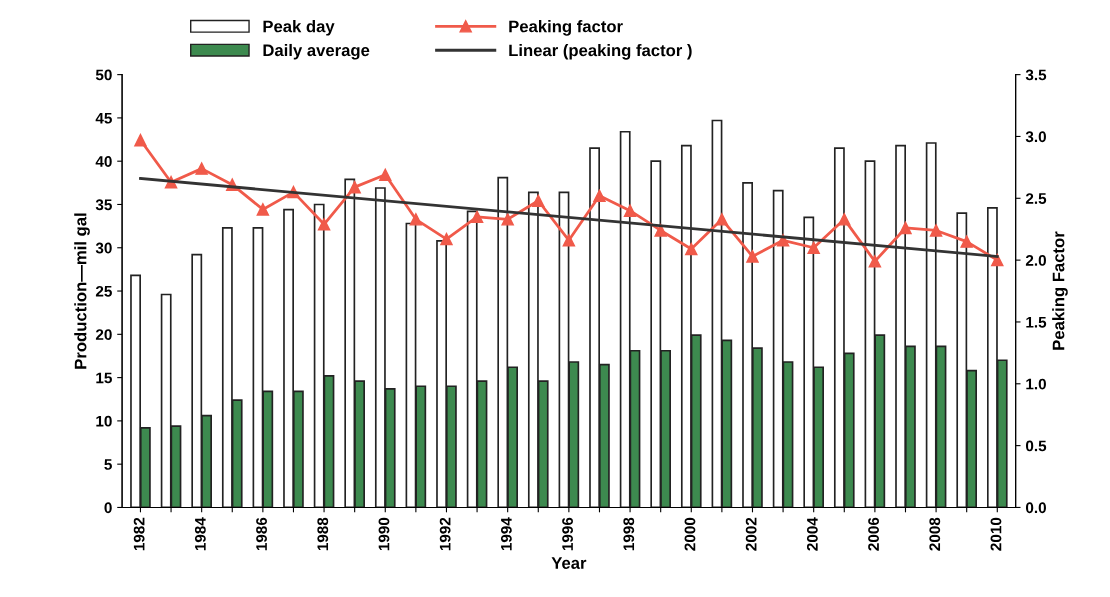 The height and width of the screenshot is (597, 1110). What do you see at coordinates (200, 534) in the screenshot?
I see `x-tick-label: 1984` at bounding box center [200, 534].